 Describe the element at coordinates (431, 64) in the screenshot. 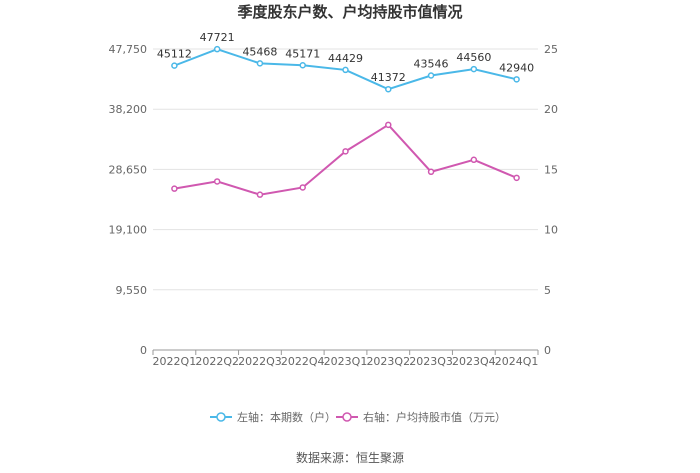

I see `data-label: 43546` at that location.